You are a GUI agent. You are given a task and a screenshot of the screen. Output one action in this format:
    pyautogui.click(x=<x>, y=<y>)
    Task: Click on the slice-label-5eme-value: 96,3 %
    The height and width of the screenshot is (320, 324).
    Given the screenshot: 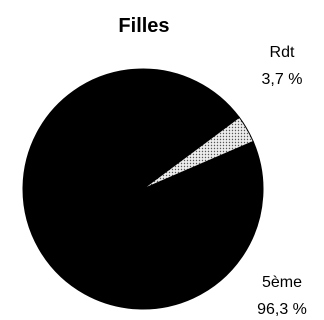 What is the action you would take?
    pyautogui.click(x=282, y=309)
    